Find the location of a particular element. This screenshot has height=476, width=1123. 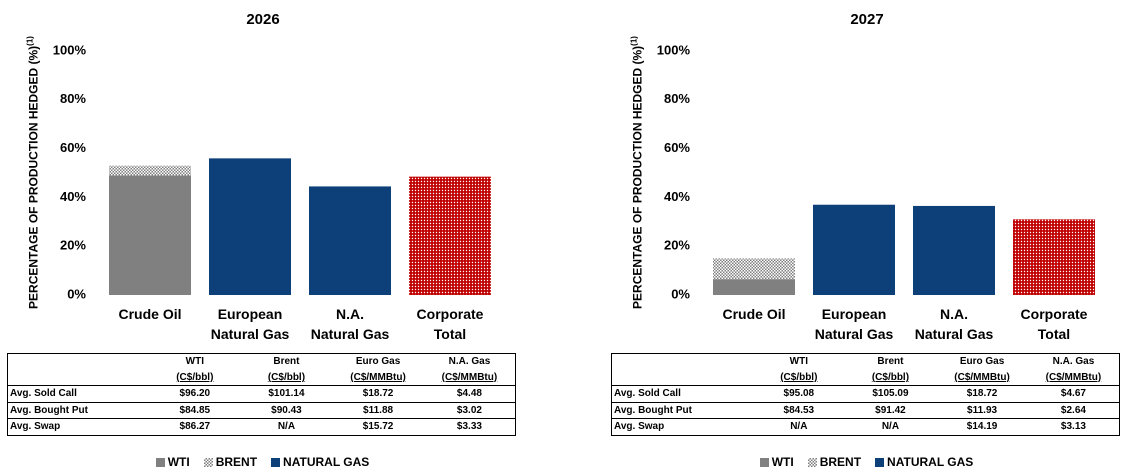

table-column-header: WTI is located at coordinates (798, 362).